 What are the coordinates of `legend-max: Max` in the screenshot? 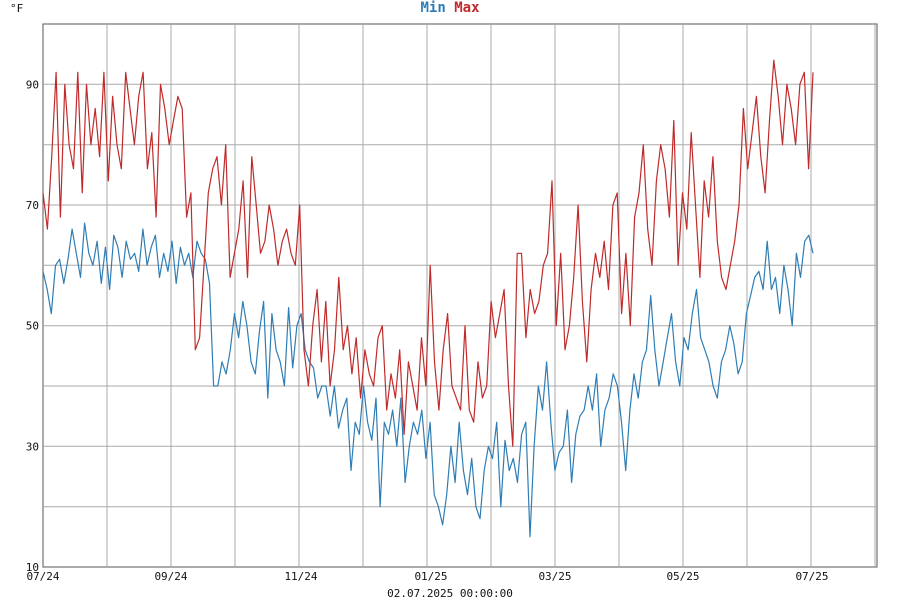 It's located at (467, 8).